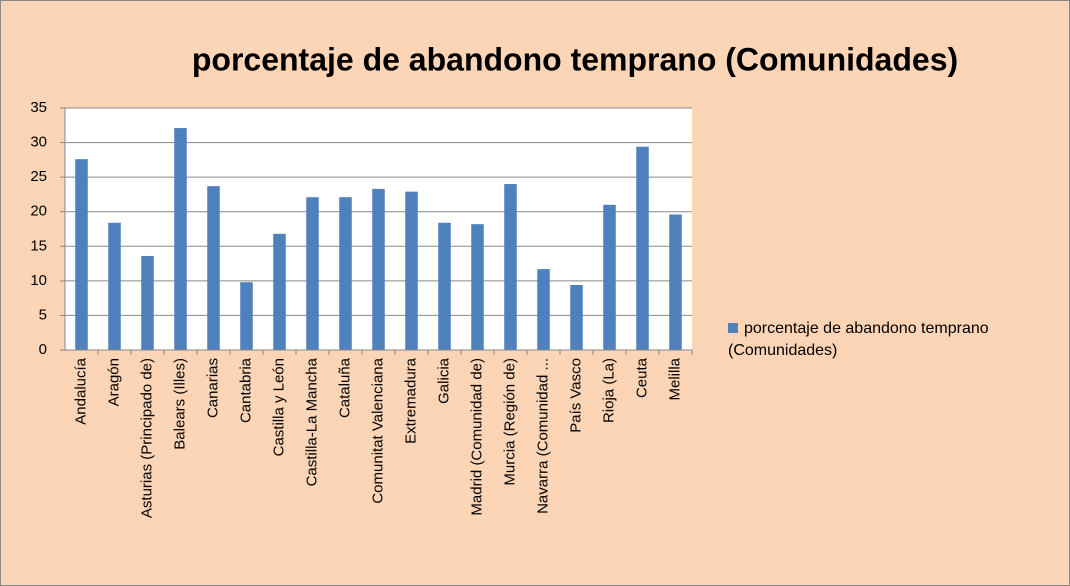 This screenshot has width=1070, height=586. I want to click on x-tick-label: Canarias, so click(212, 388).